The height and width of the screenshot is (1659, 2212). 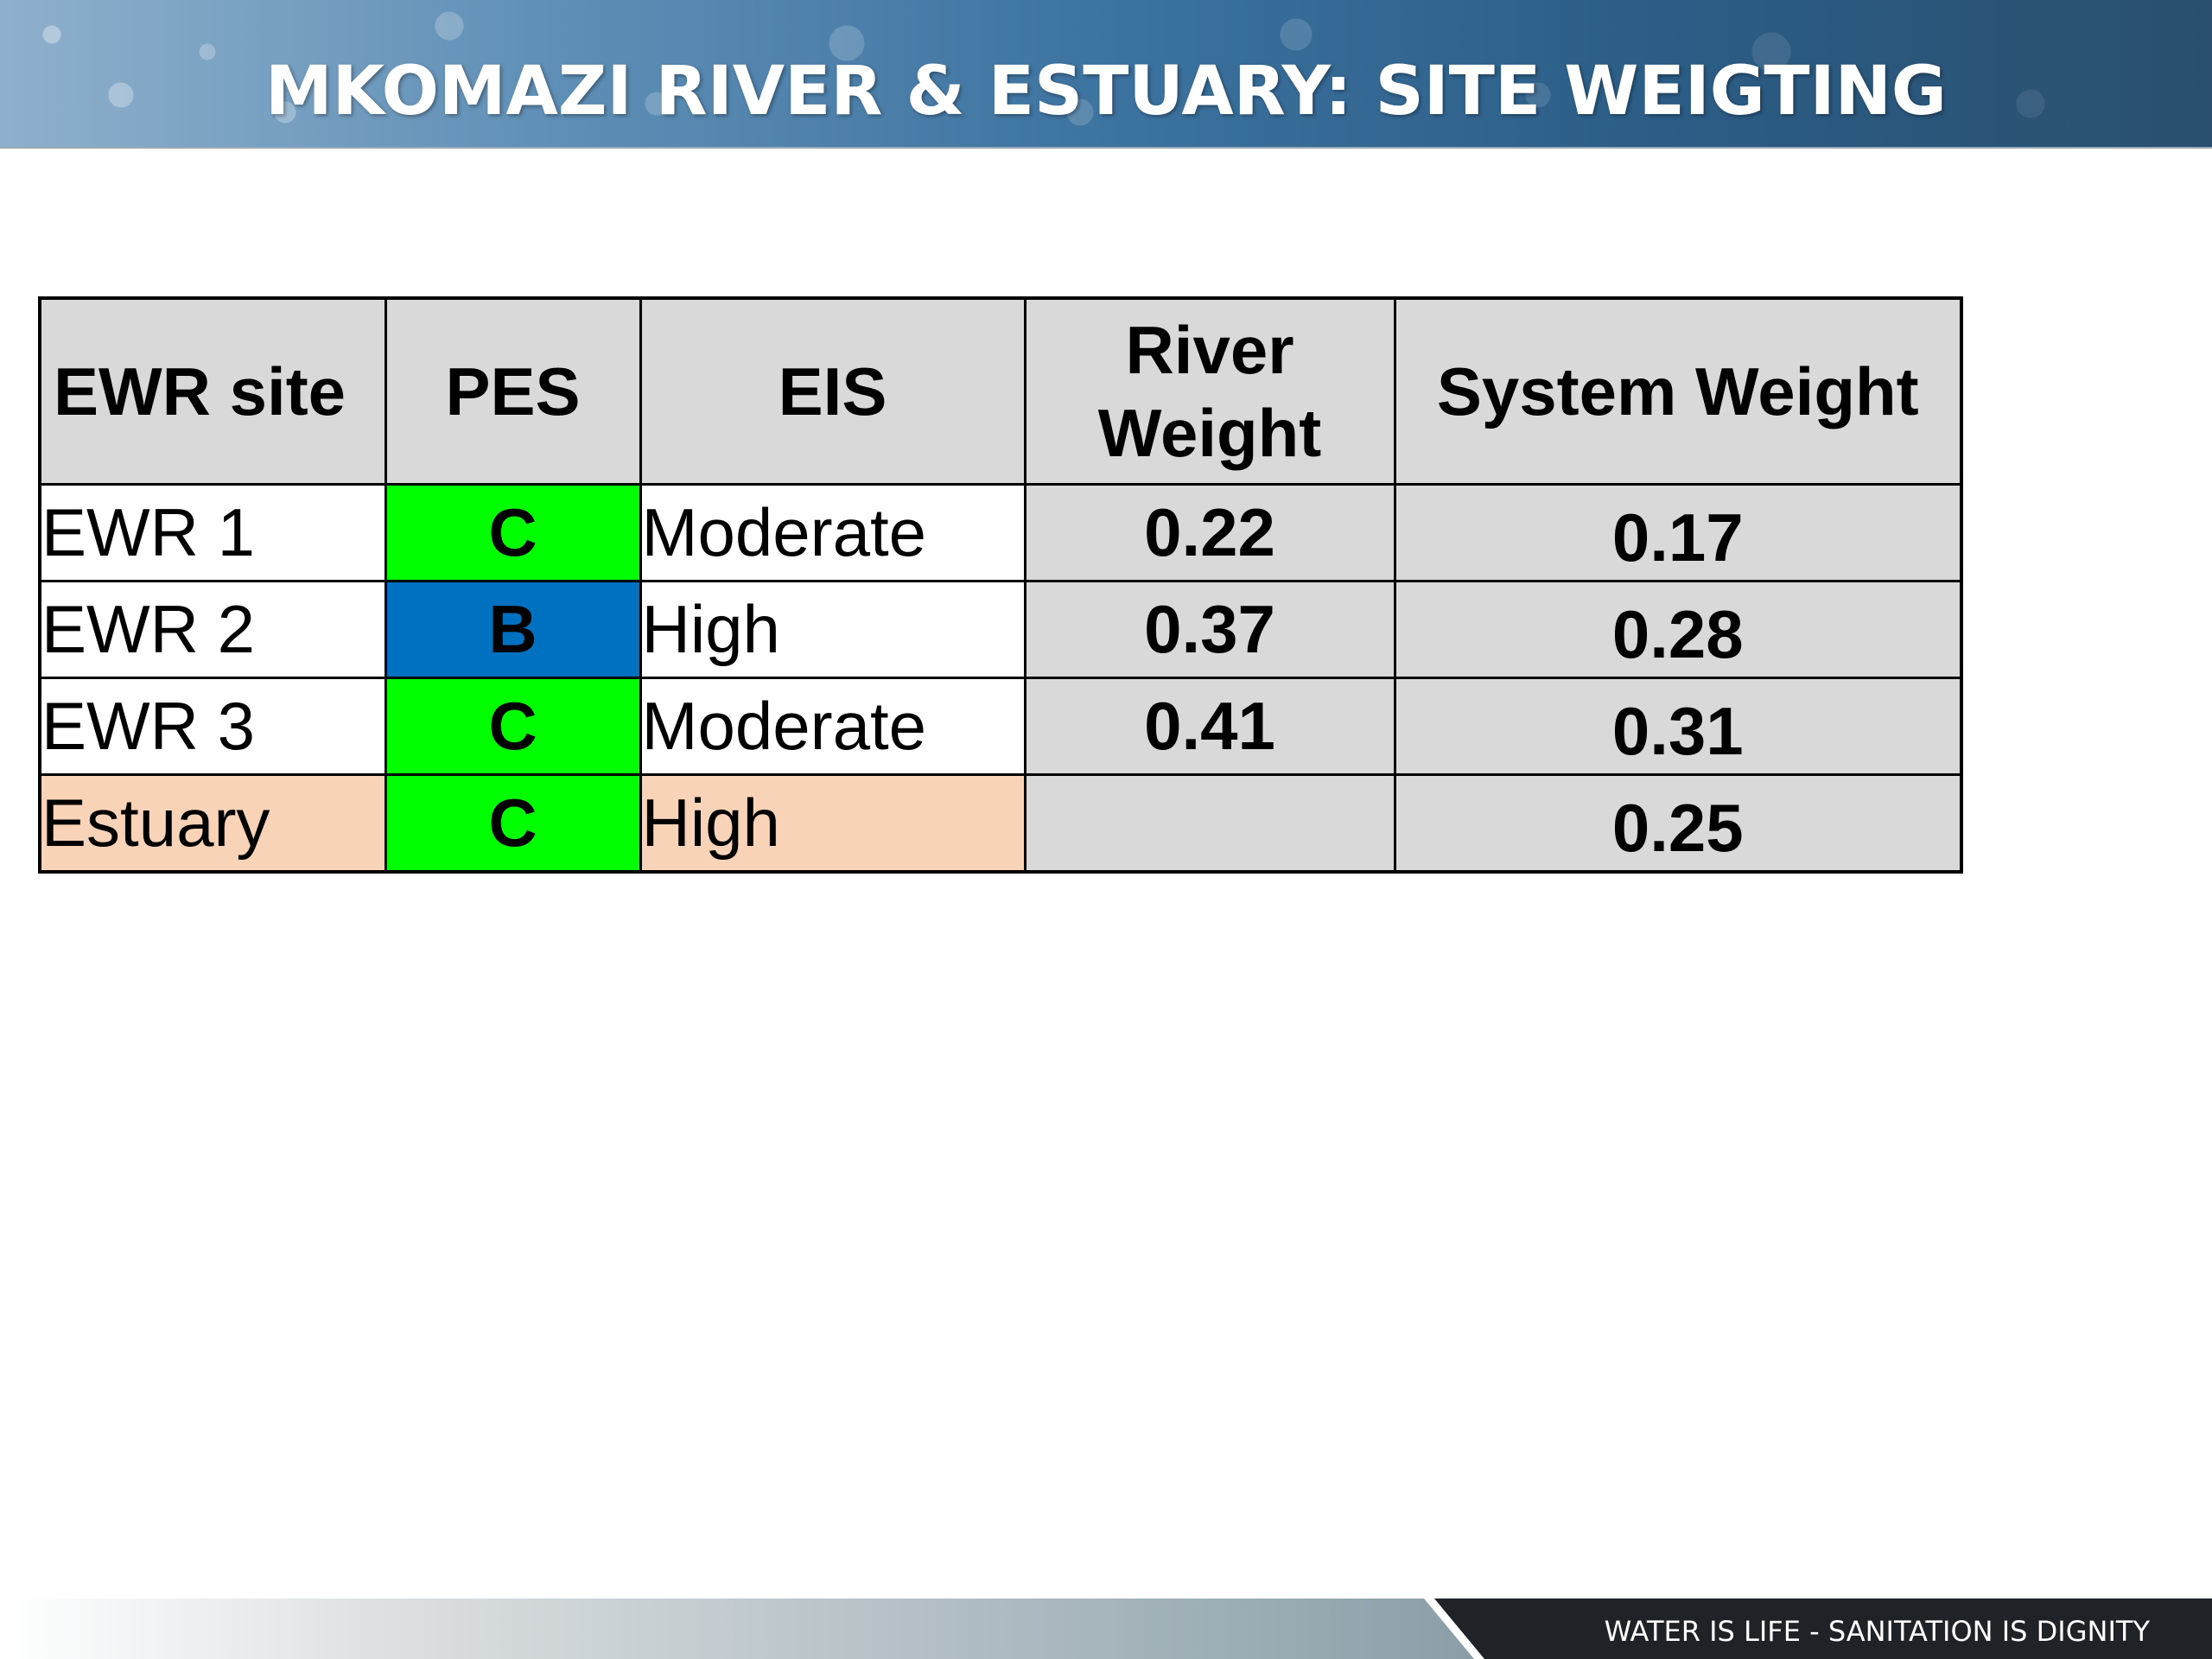 I want to click on cell-river-weight: 0.41, so click(x=1209, y=726).